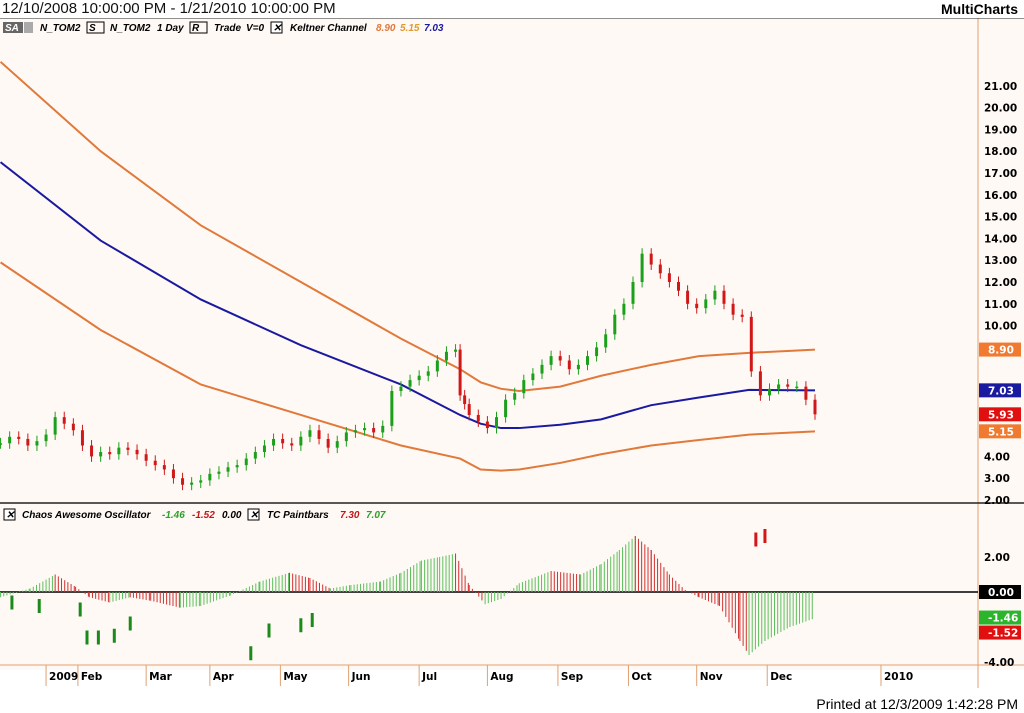  What do you see at coordinates (60, 28) in the screenshot?
I see `symbol-label: N_TOM2` at bounding box center [60, 28].